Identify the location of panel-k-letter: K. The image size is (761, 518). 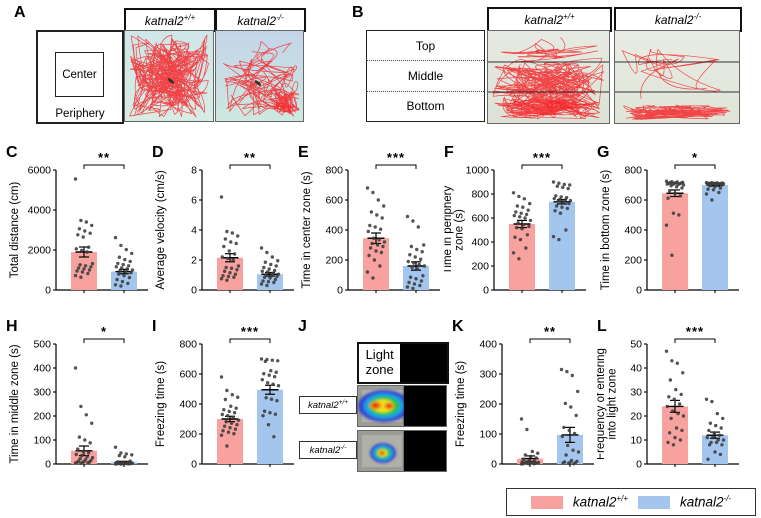
(458, 326).